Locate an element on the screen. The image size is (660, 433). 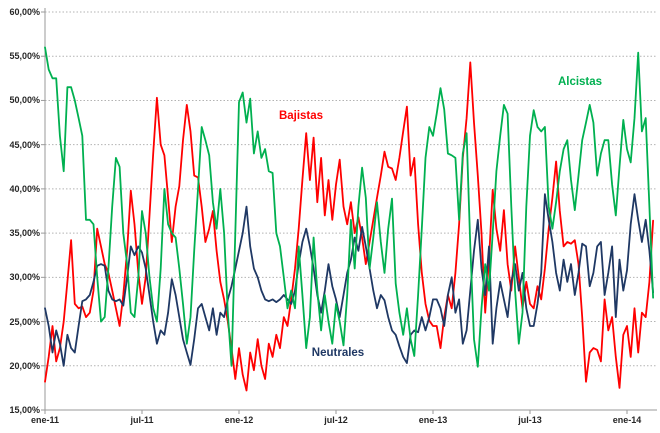
y-axis-label: 55,00% is located at coordinates (24, 56).